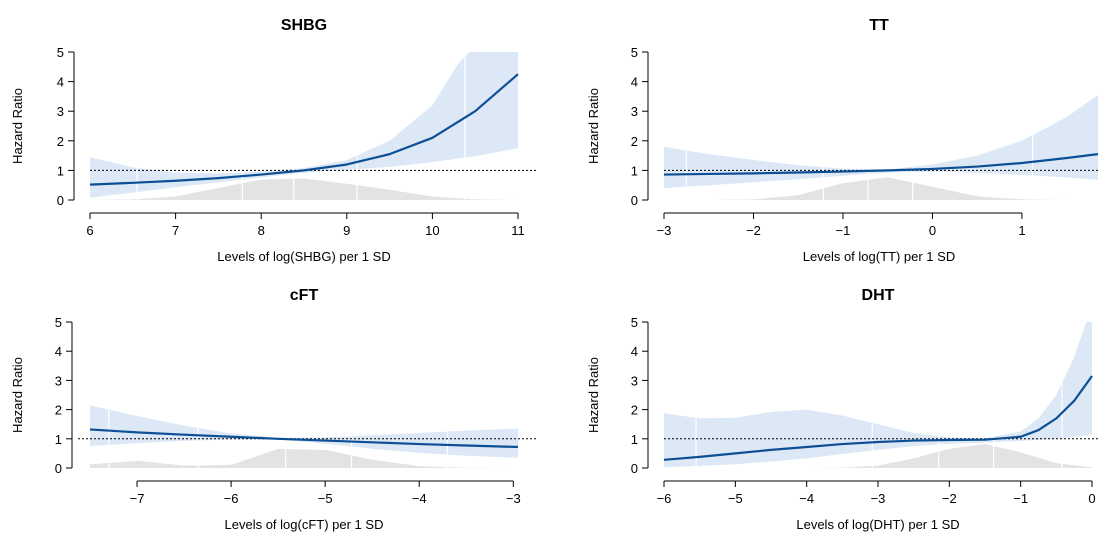  Describe the element at coordinates (432, 230) in the screenshot. I see `x-tick-label: 10` at that location.